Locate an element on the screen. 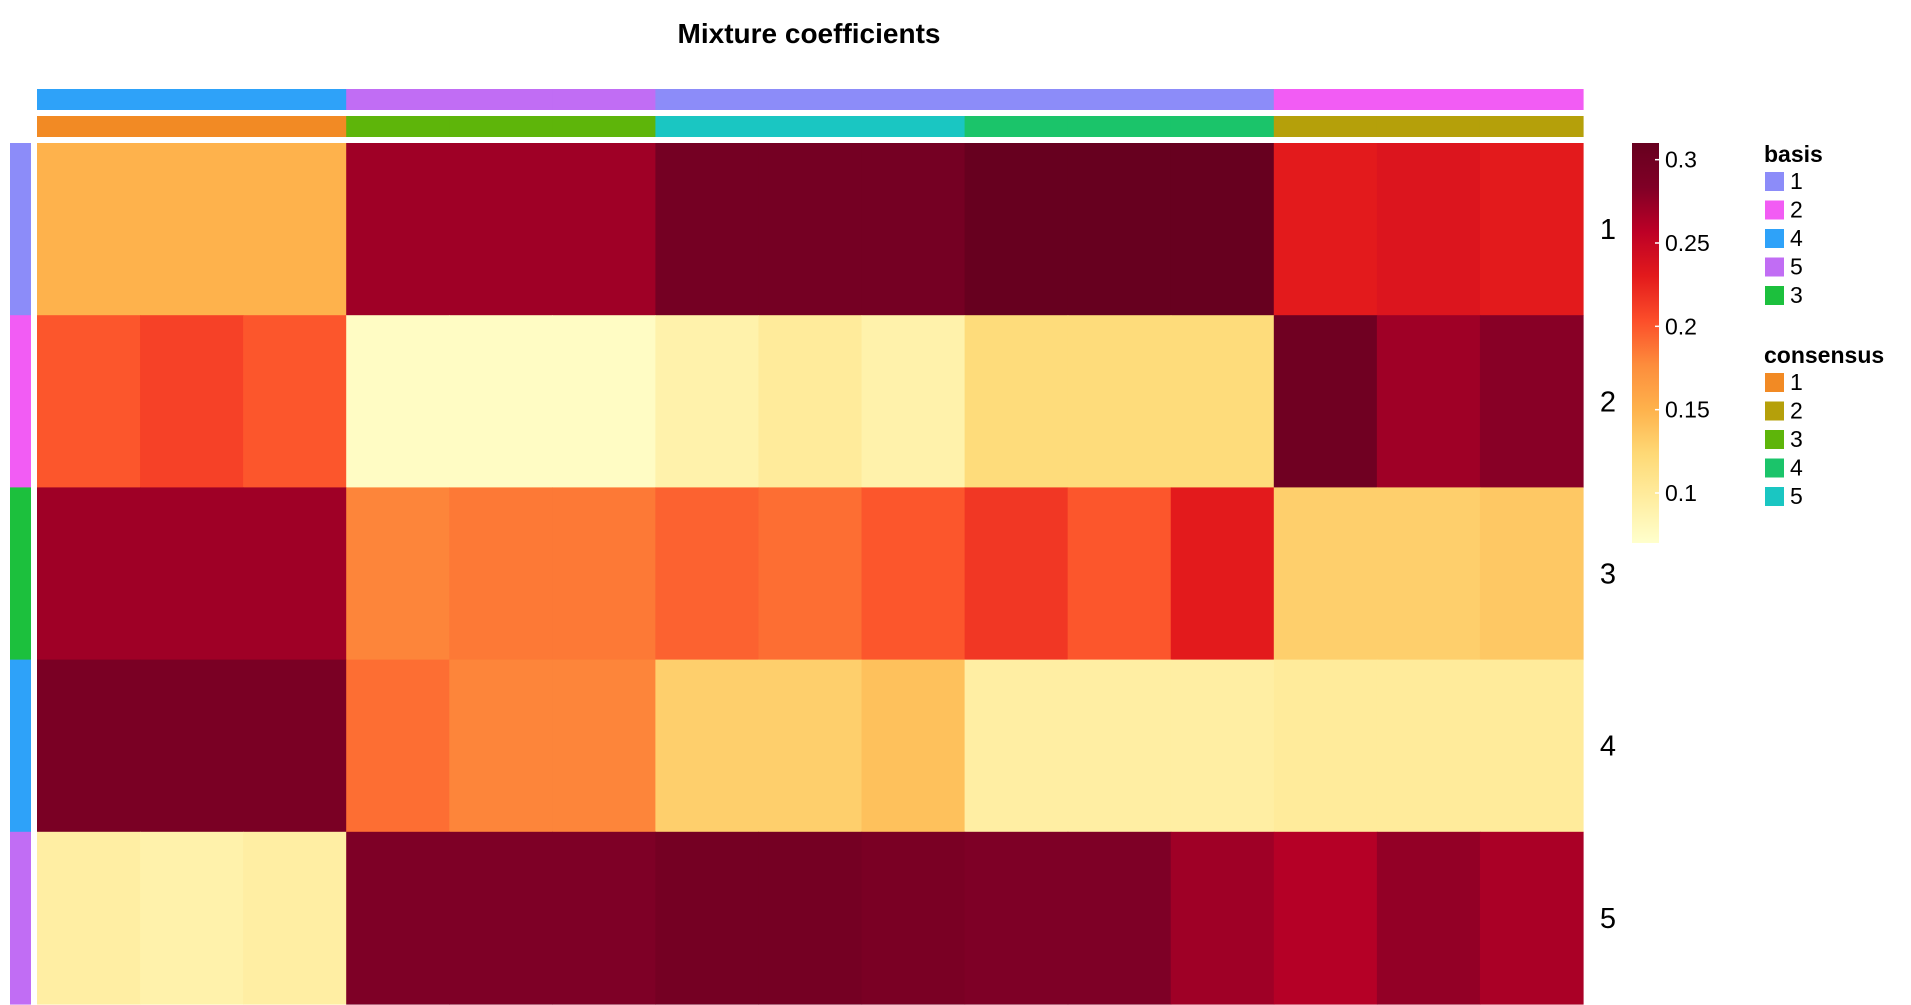 This screenshot has width=1911, height=1005. colorbar is located at coordinates (1645, 343).